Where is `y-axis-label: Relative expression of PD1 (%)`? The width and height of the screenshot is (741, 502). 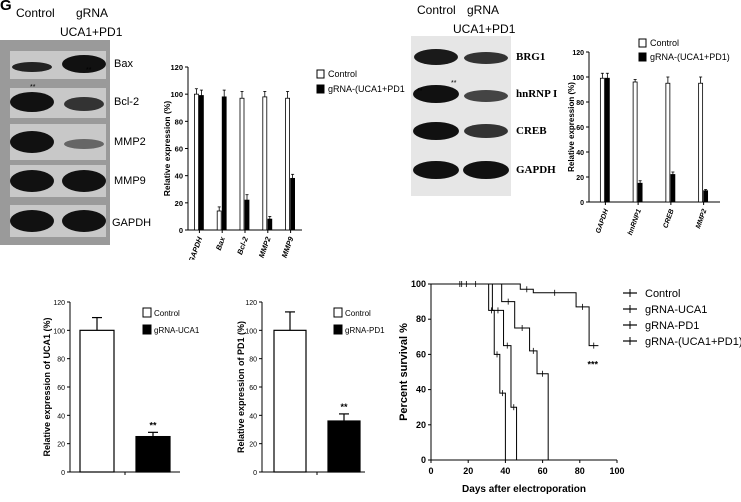 y-axis-label: Relative expression of PD1 (%) is located at coordinates (241, 387).